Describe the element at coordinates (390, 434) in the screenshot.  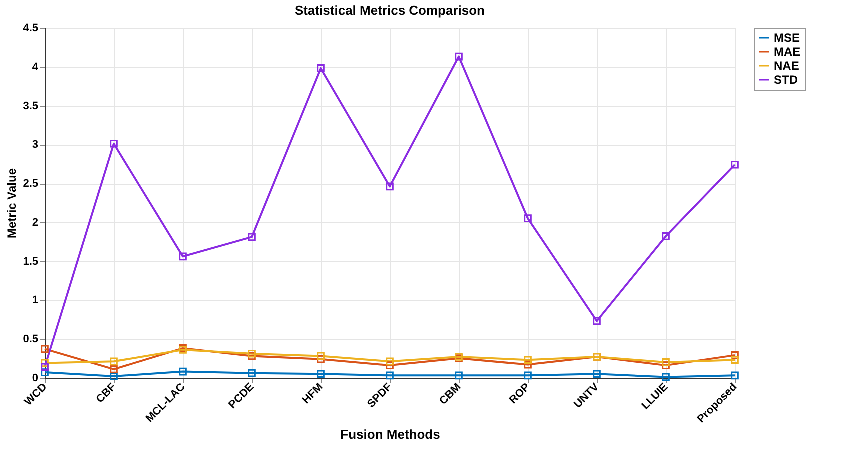
I see `x-axis-title: Fusion Methods` at that location.